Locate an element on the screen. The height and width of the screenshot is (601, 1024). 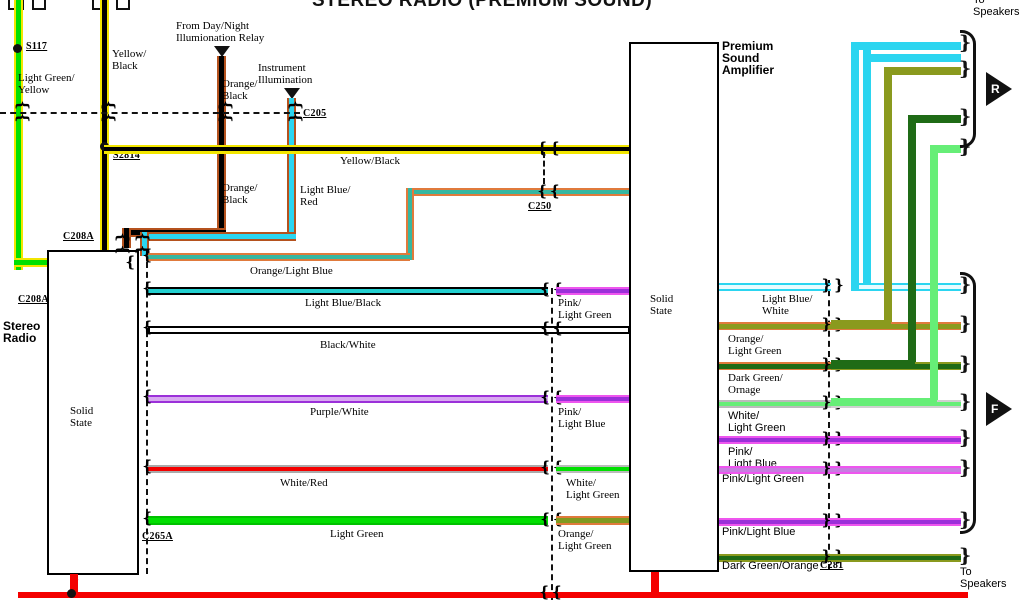
speaker-group-front-icon: F is located at coordinates (999, 409).